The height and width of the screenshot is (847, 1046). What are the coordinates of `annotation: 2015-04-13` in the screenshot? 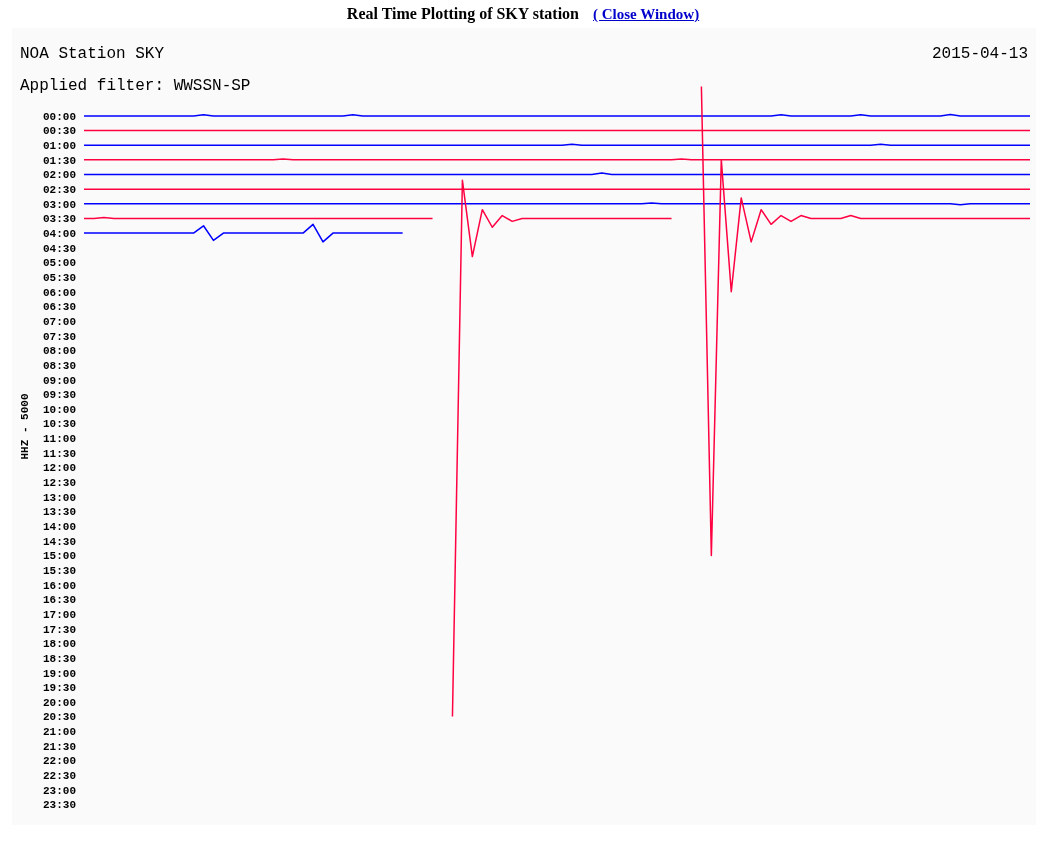 It's located at (979, 54).